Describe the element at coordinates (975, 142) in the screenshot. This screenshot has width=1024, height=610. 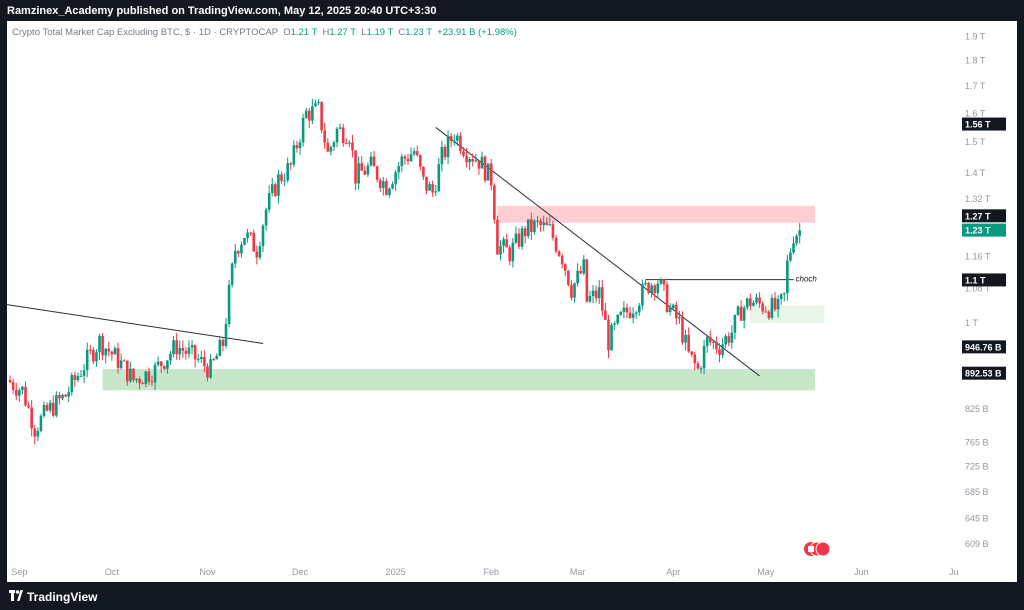
I see `y-tick-label: 1.5 T` at that location.